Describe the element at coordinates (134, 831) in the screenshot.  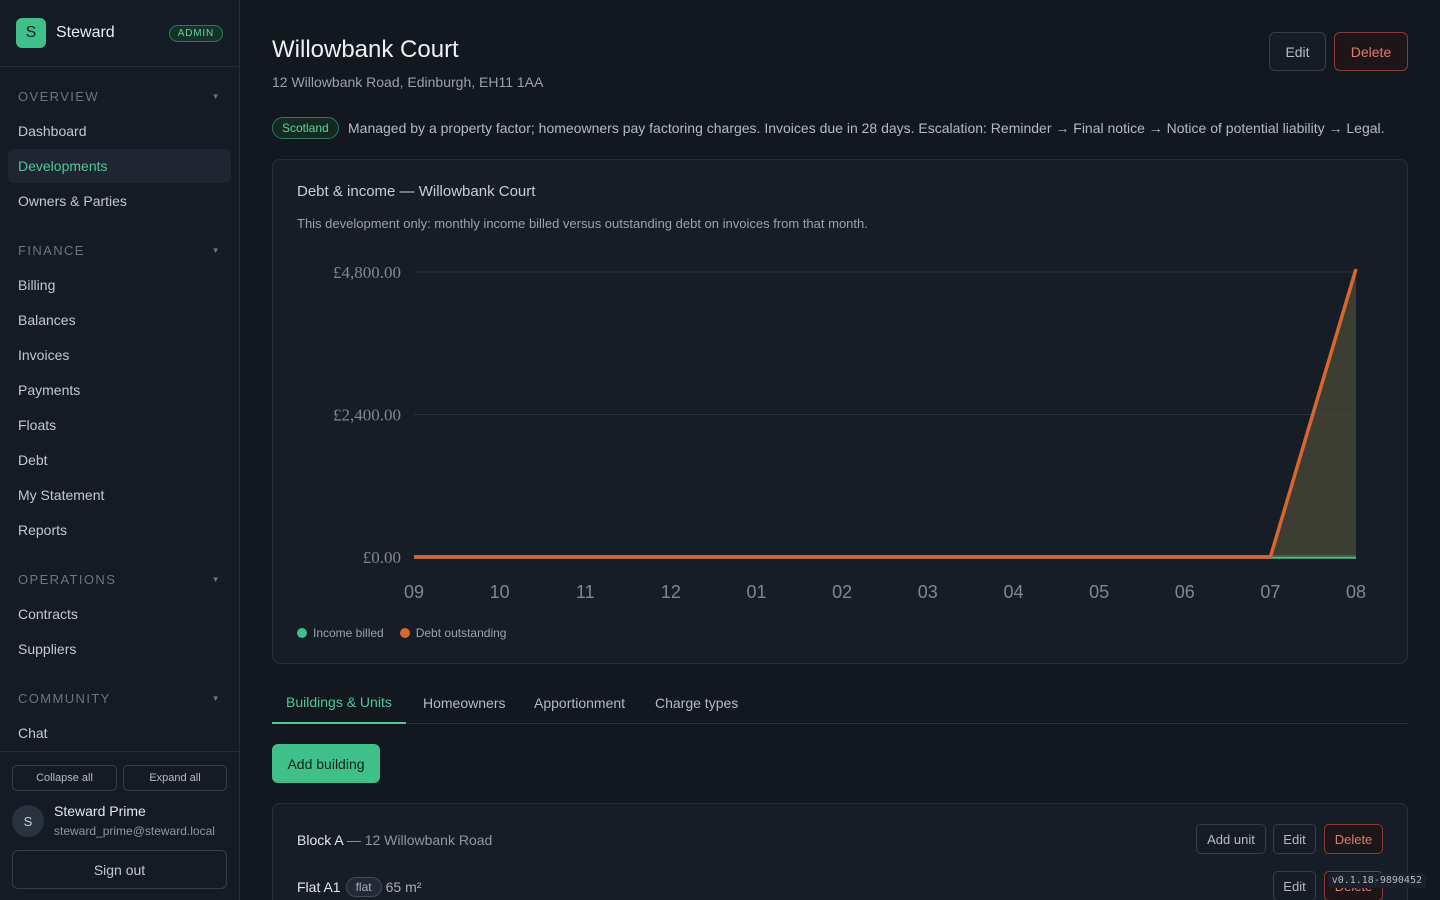
I see `user-email: steward_prime@steward.local` at that location.